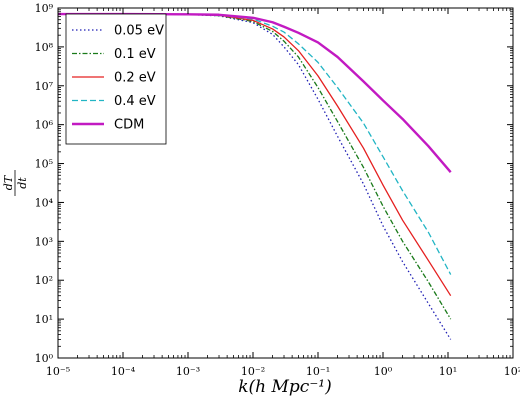 The width and height of the screenshot is (520, 402). Describe the element at coordinates (318, 371) in the screenshot. I see `x-tick-label: 10⁻¹` at that location.